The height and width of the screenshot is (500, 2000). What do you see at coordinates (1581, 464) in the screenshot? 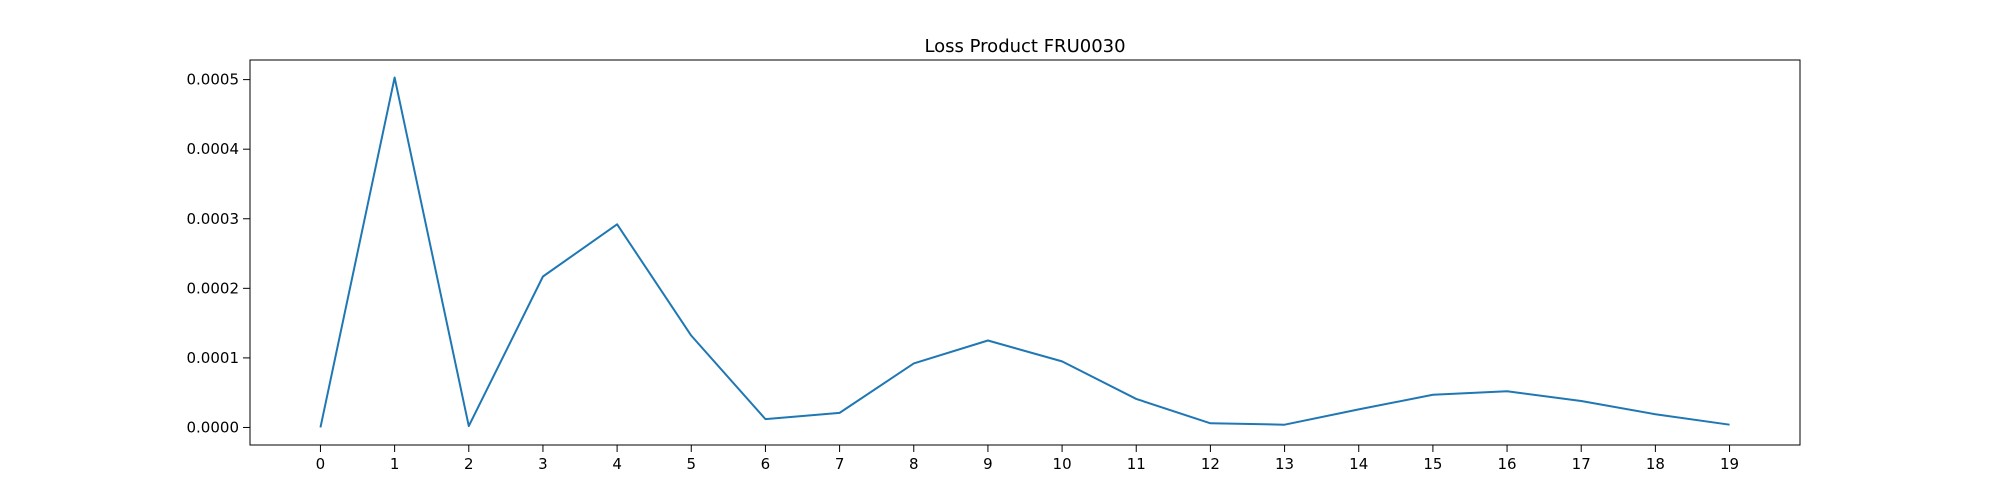
I see `x-tick-label: 17` at bounding box center [1581, 464].